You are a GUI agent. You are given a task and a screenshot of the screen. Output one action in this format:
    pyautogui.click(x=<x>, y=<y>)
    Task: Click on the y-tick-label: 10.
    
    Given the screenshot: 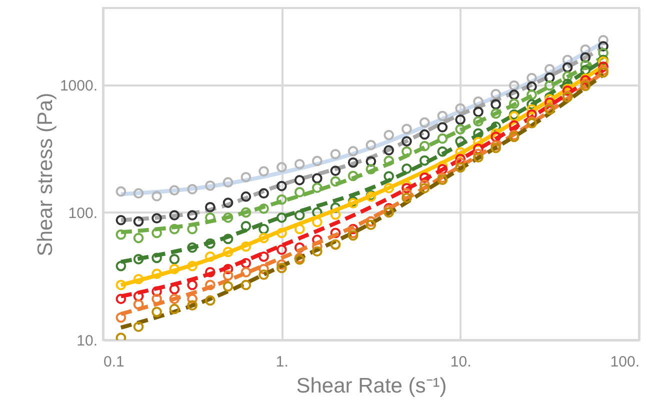 What is the action you would take?
    pyautogui.click(x=87, y=341)
    